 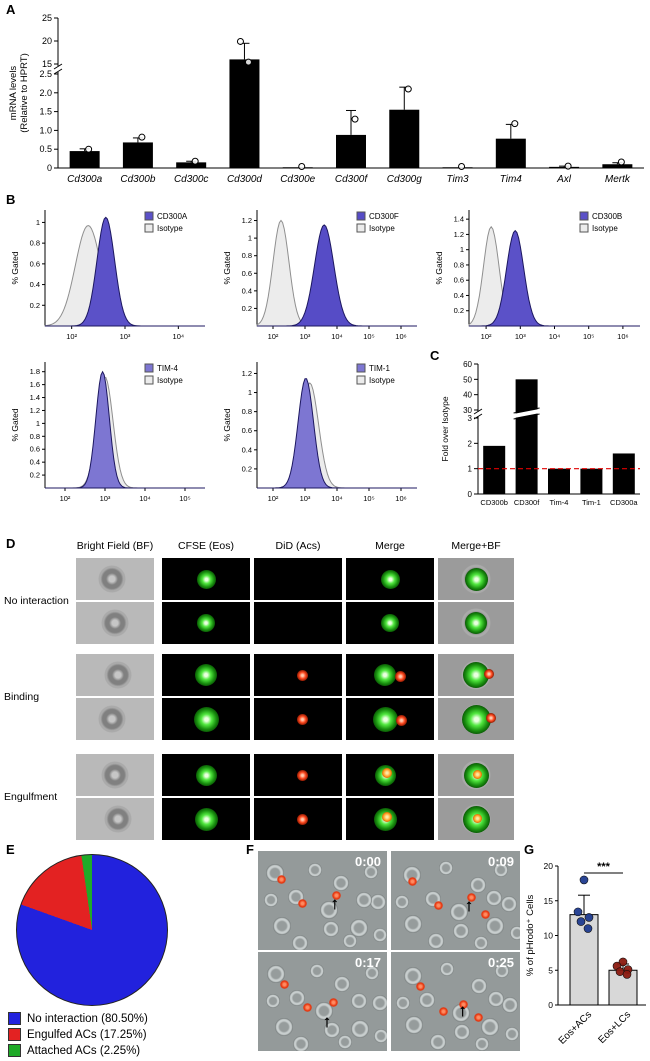 What do you see at coordinates (462, 1010) in the screenshot?
I see `arrow-indicator: ↑` at bounding box center [462, 1010].